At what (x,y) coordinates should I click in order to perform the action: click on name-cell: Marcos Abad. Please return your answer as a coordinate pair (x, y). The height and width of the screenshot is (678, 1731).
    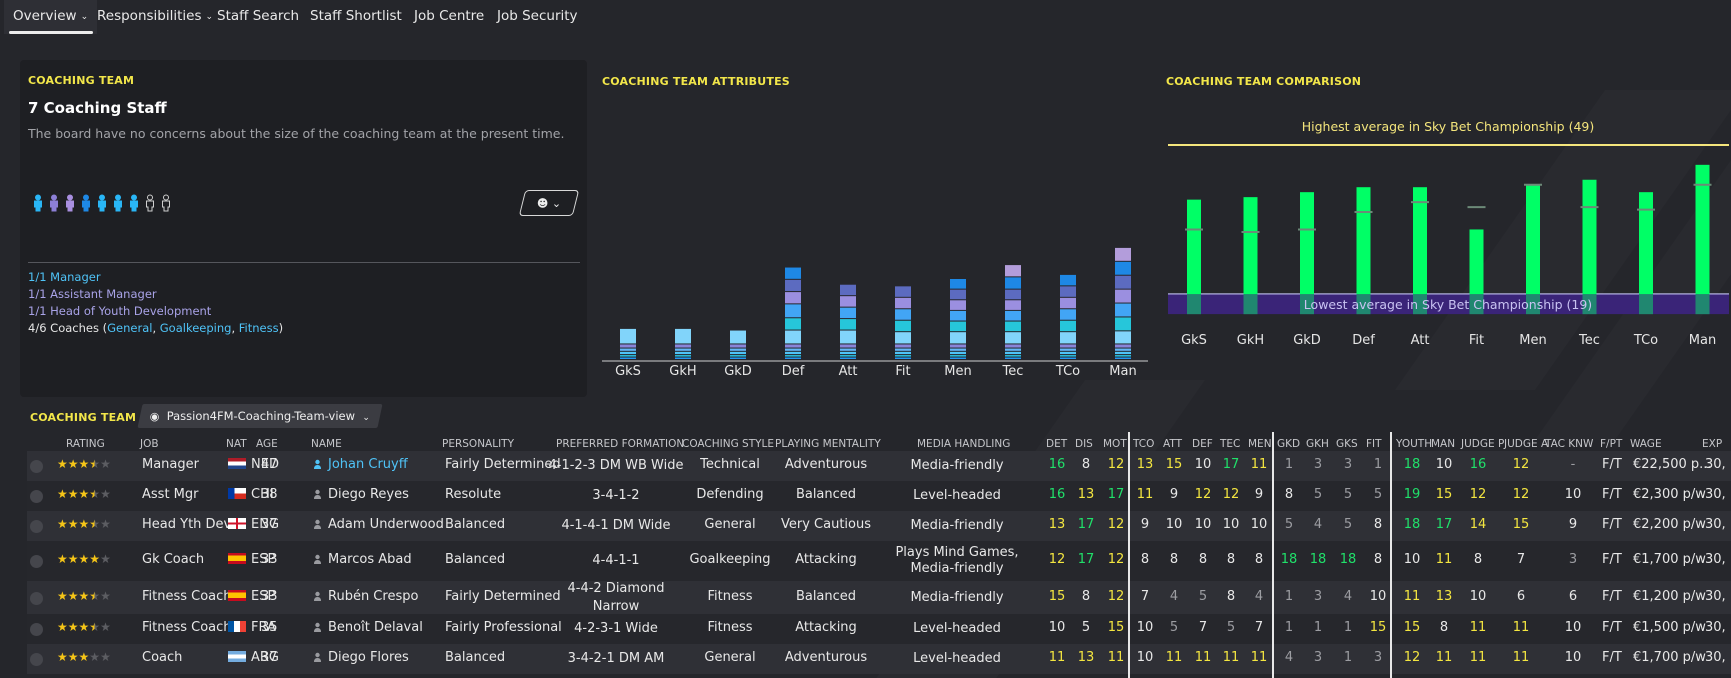
    Looking at the image, I should click on (362, 559).